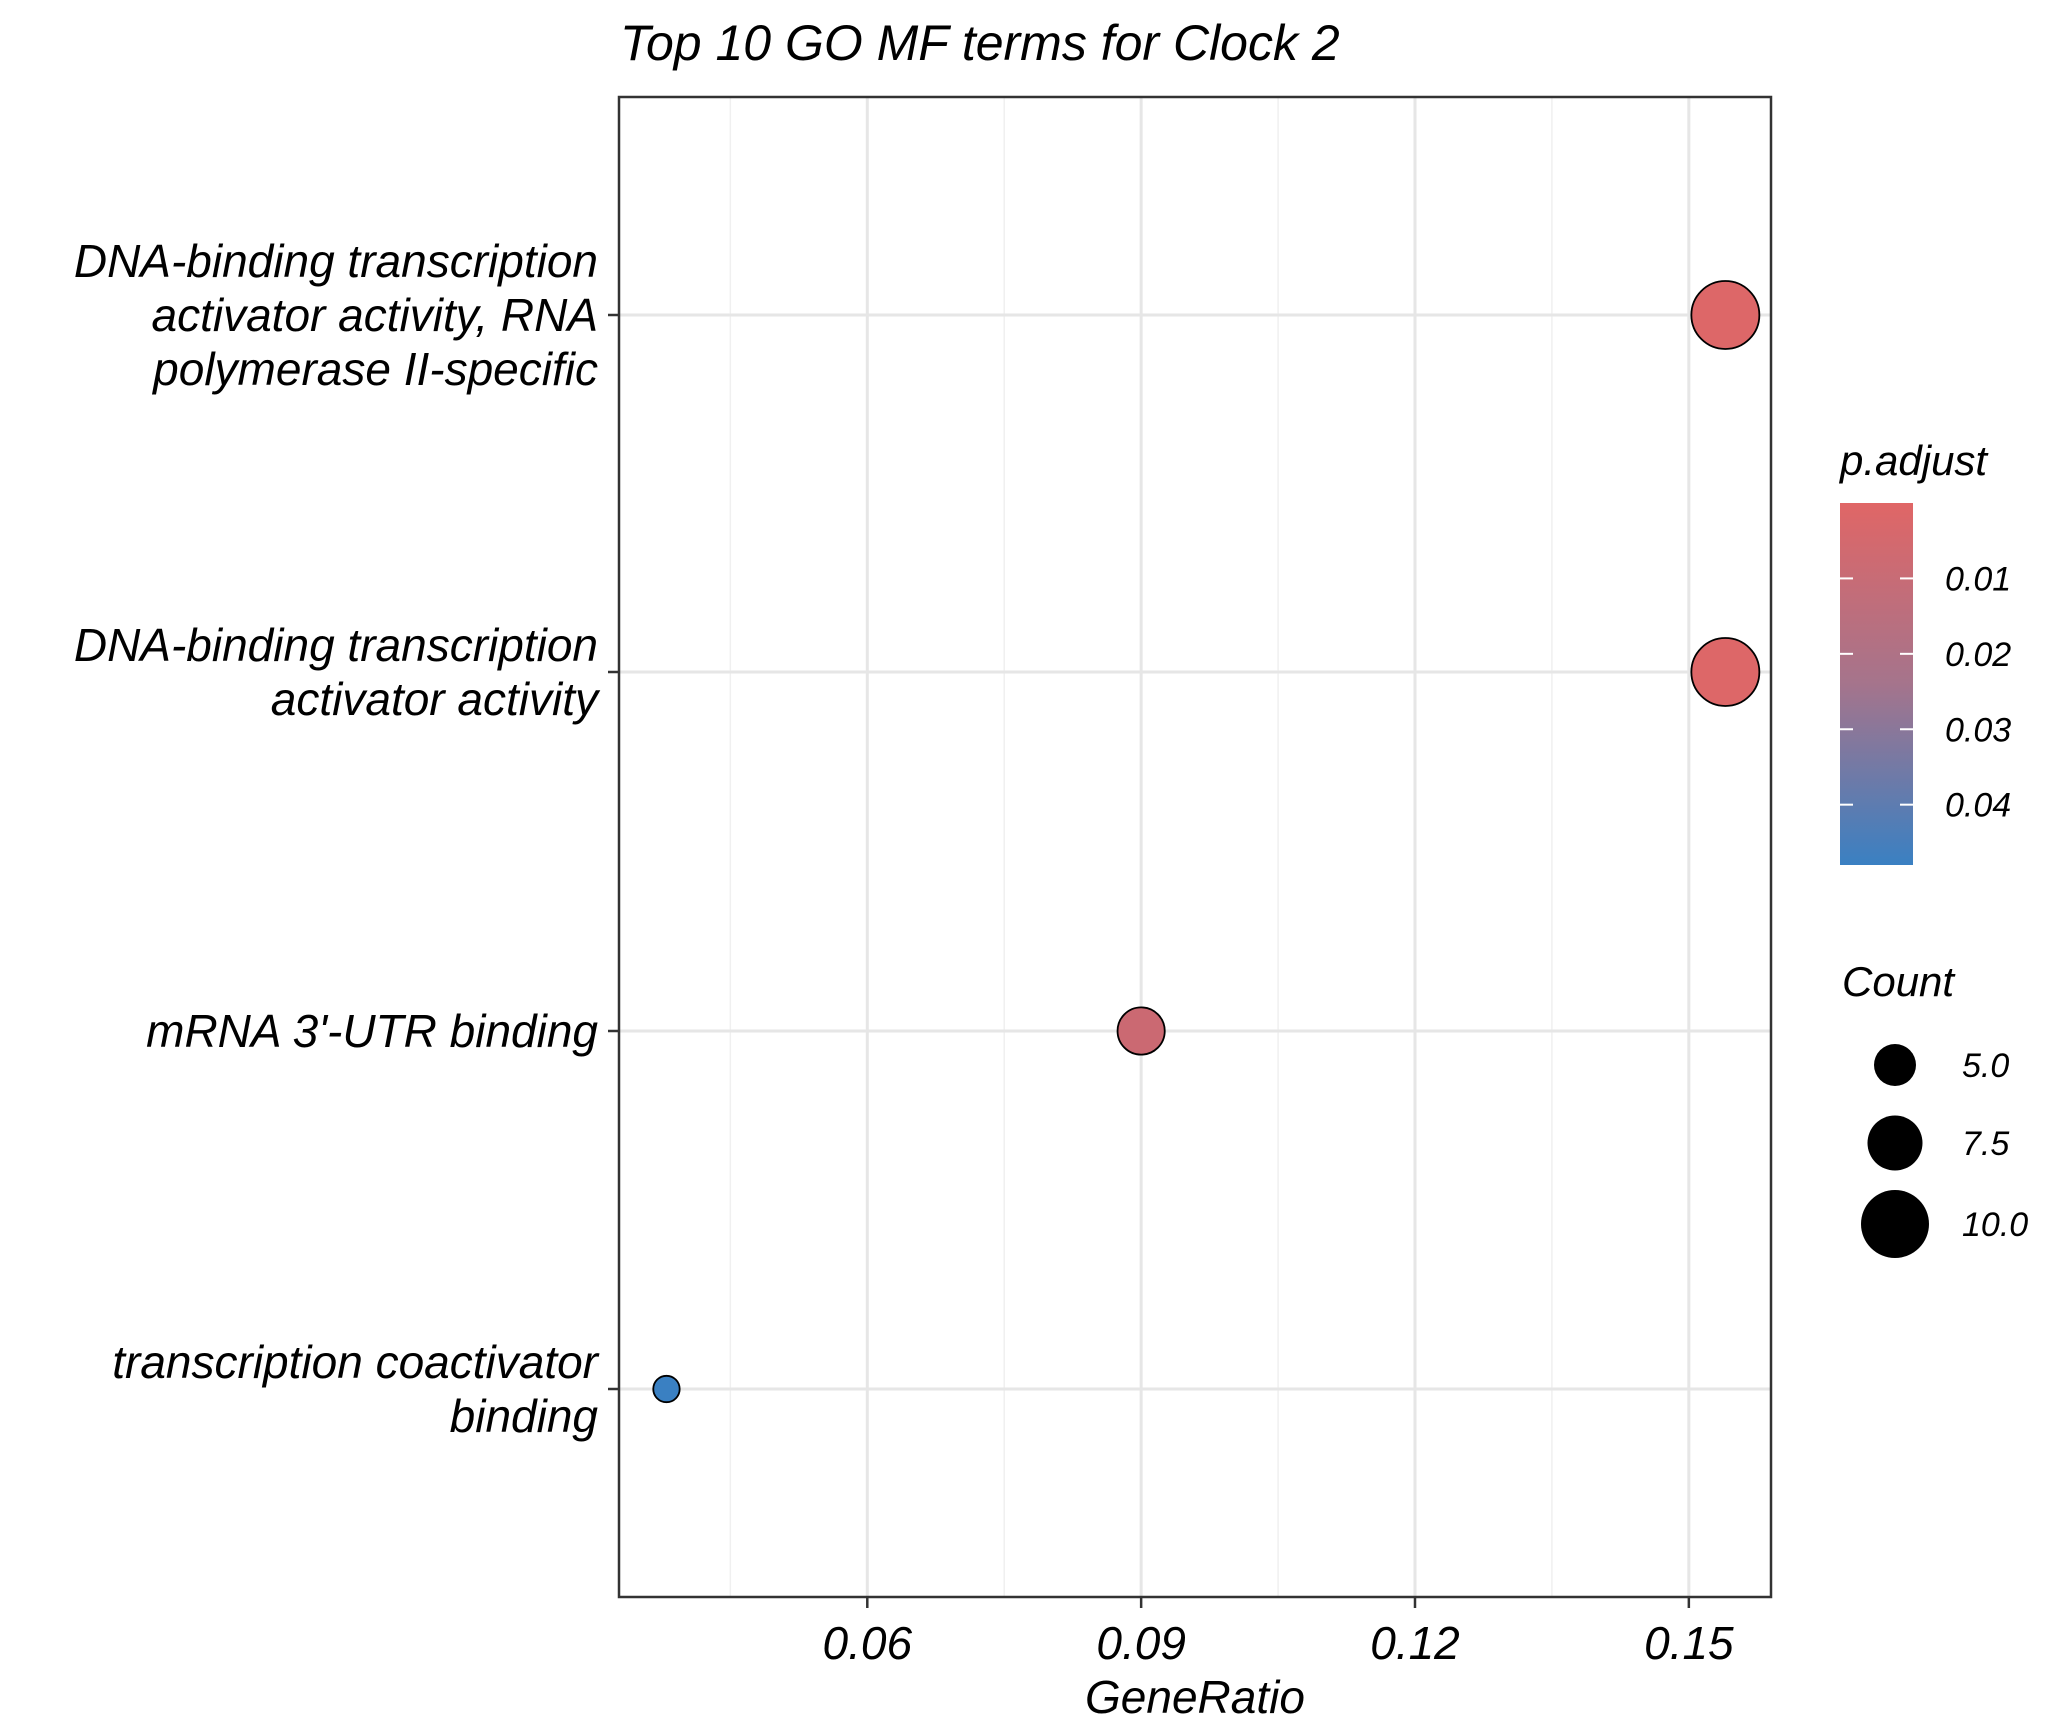 This screenshot has width=2053, height=1734. I want to click on count-legend: Count 5.0 7.5 10.0, so click(1935, 1108).